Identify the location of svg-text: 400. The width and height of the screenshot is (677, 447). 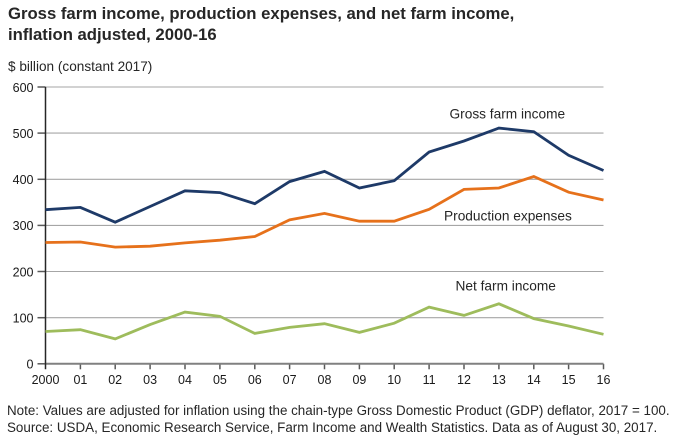
(23, 180).